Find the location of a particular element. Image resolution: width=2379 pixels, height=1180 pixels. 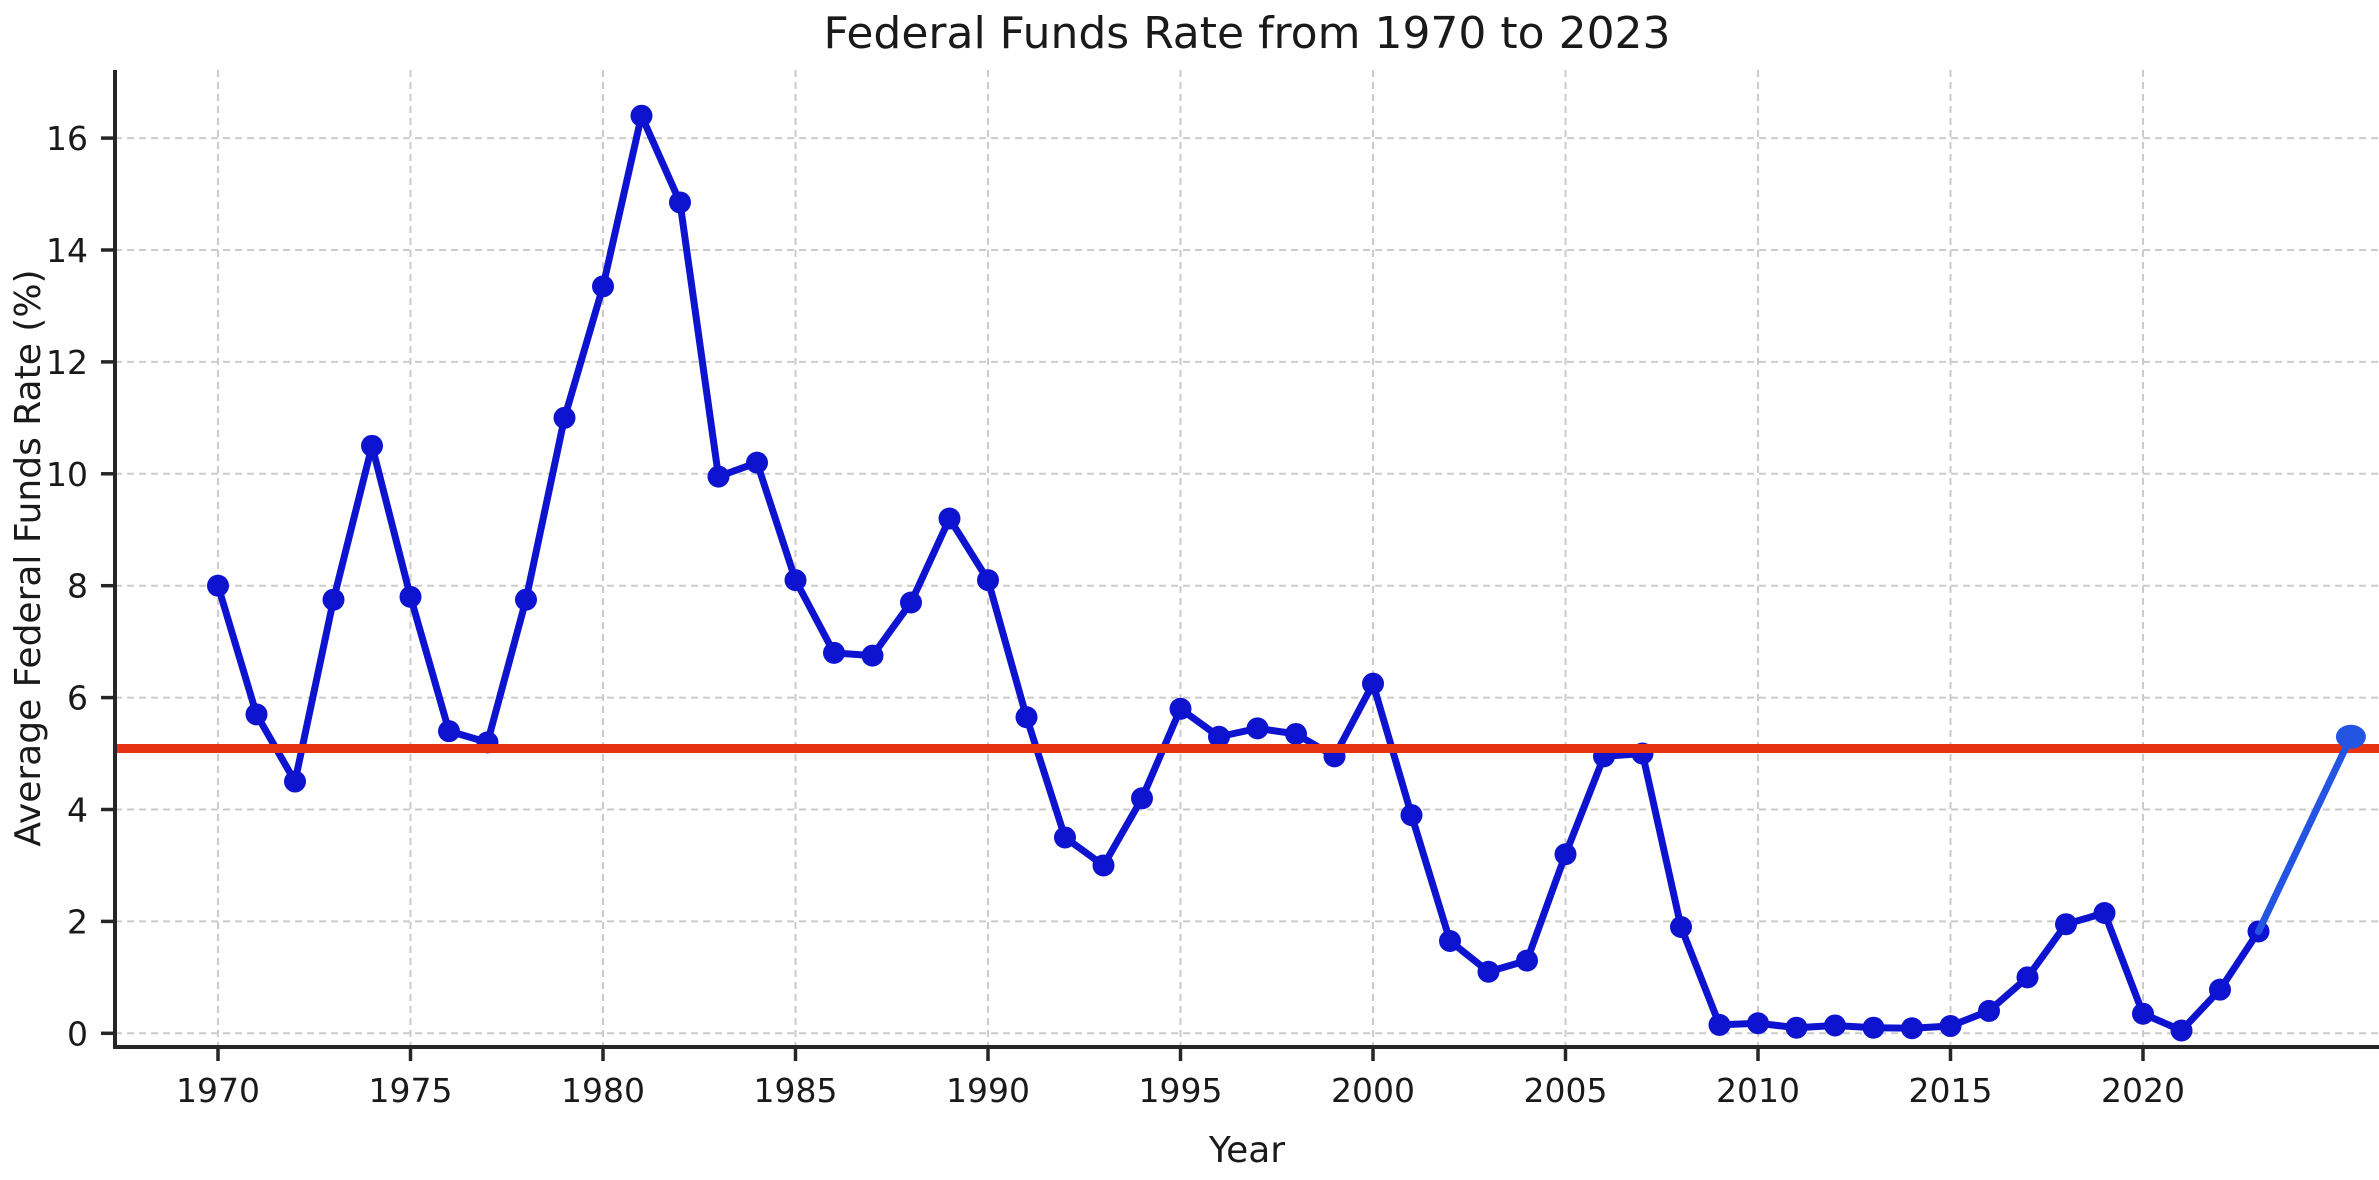

x-axis-label: Year is located at coordinates (1246, 1150).